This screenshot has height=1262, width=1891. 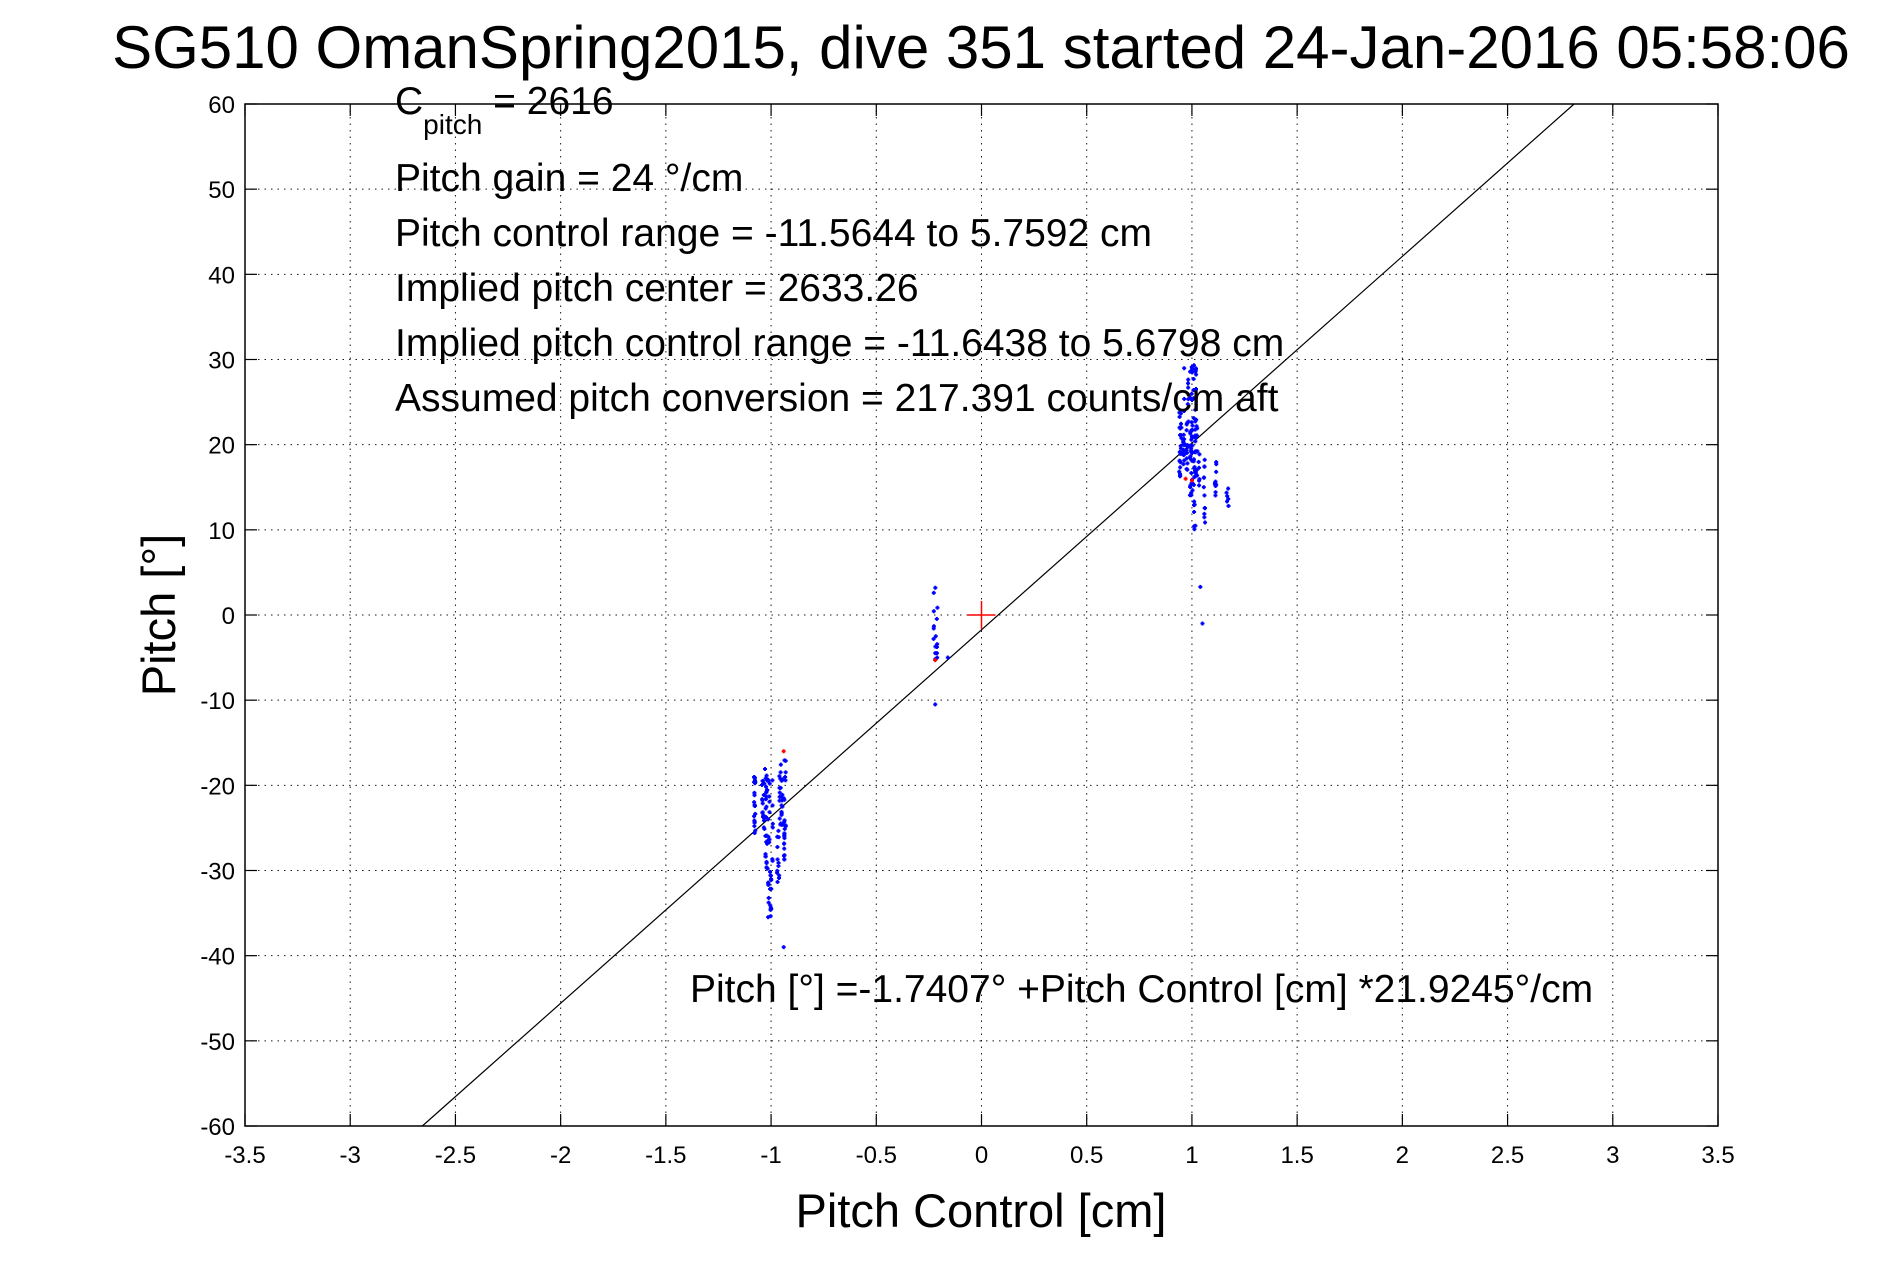 I want to click on y-tick-label: 20, so click(x=221, y=446).